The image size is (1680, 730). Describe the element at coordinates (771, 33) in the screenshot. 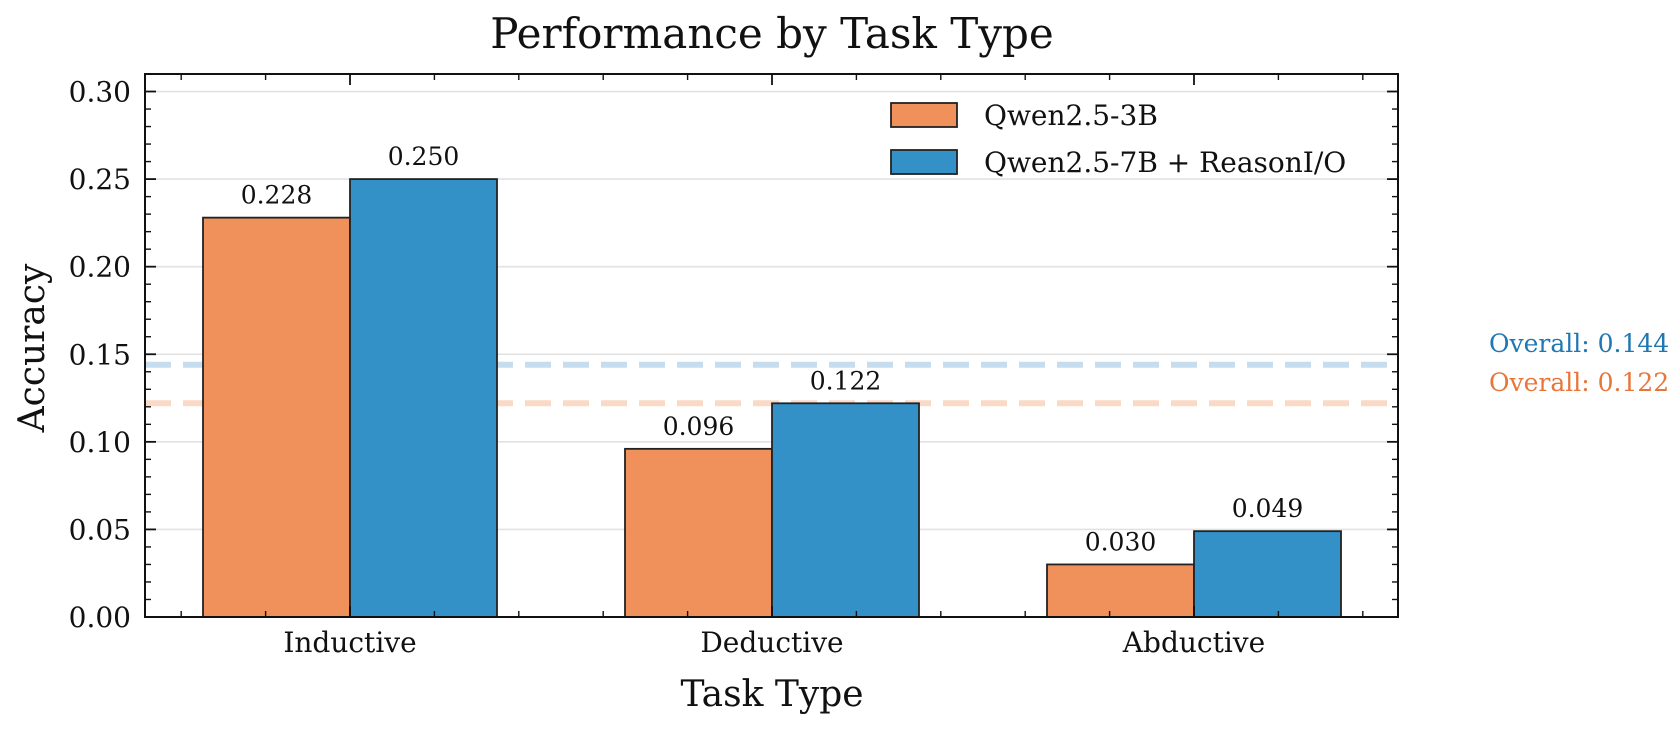

I see `chart-title: Performance by Task Type` at that location.